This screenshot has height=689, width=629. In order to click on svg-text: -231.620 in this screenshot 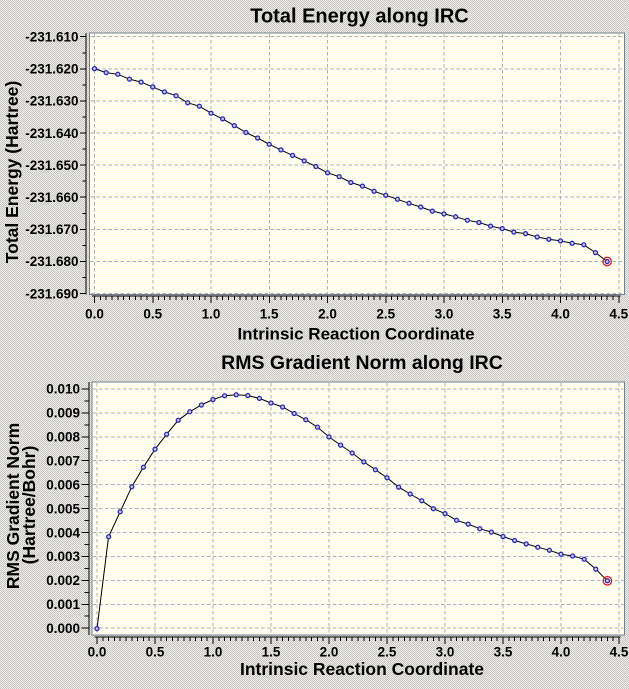, I will do `click(51, 69)`.